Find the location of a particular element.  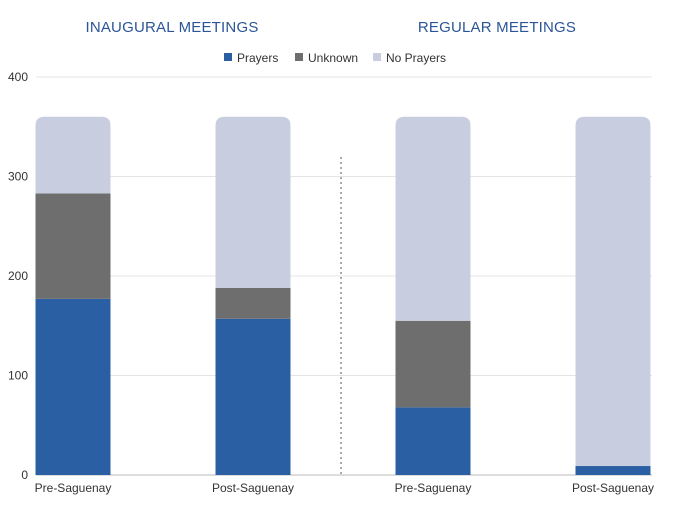

y-axis: 0 100 200 300 400 is located at coordinates (18, 276).